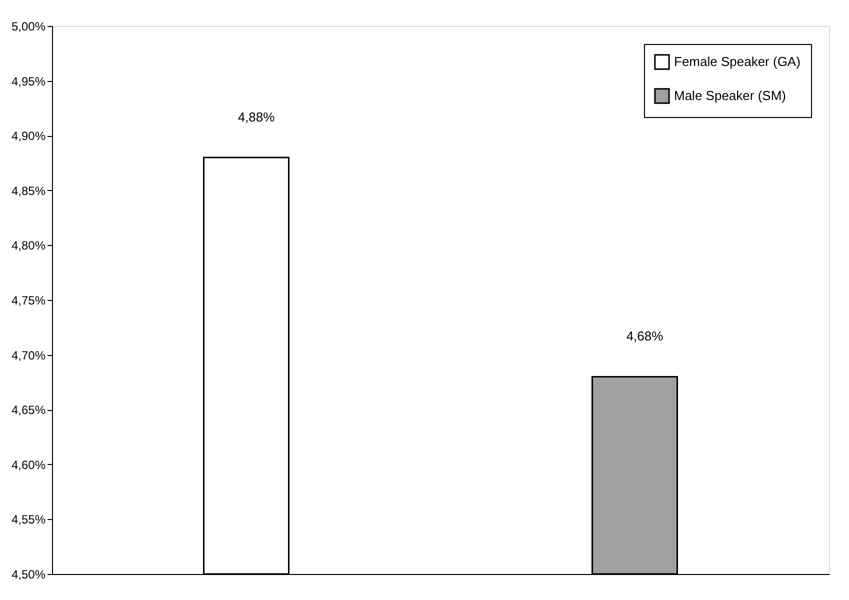  Describe the element at coordinates (257, 117) in the screenshot. I see `data-label: 4,88%` at that location.